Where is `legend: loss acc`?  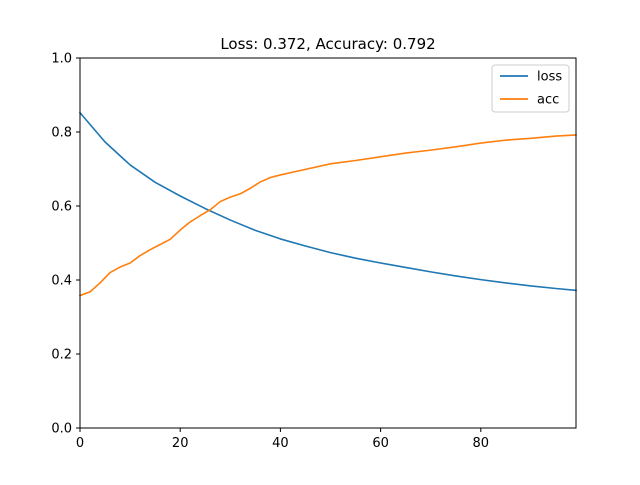
legend: loss acc is located at coordinates (530, 88).